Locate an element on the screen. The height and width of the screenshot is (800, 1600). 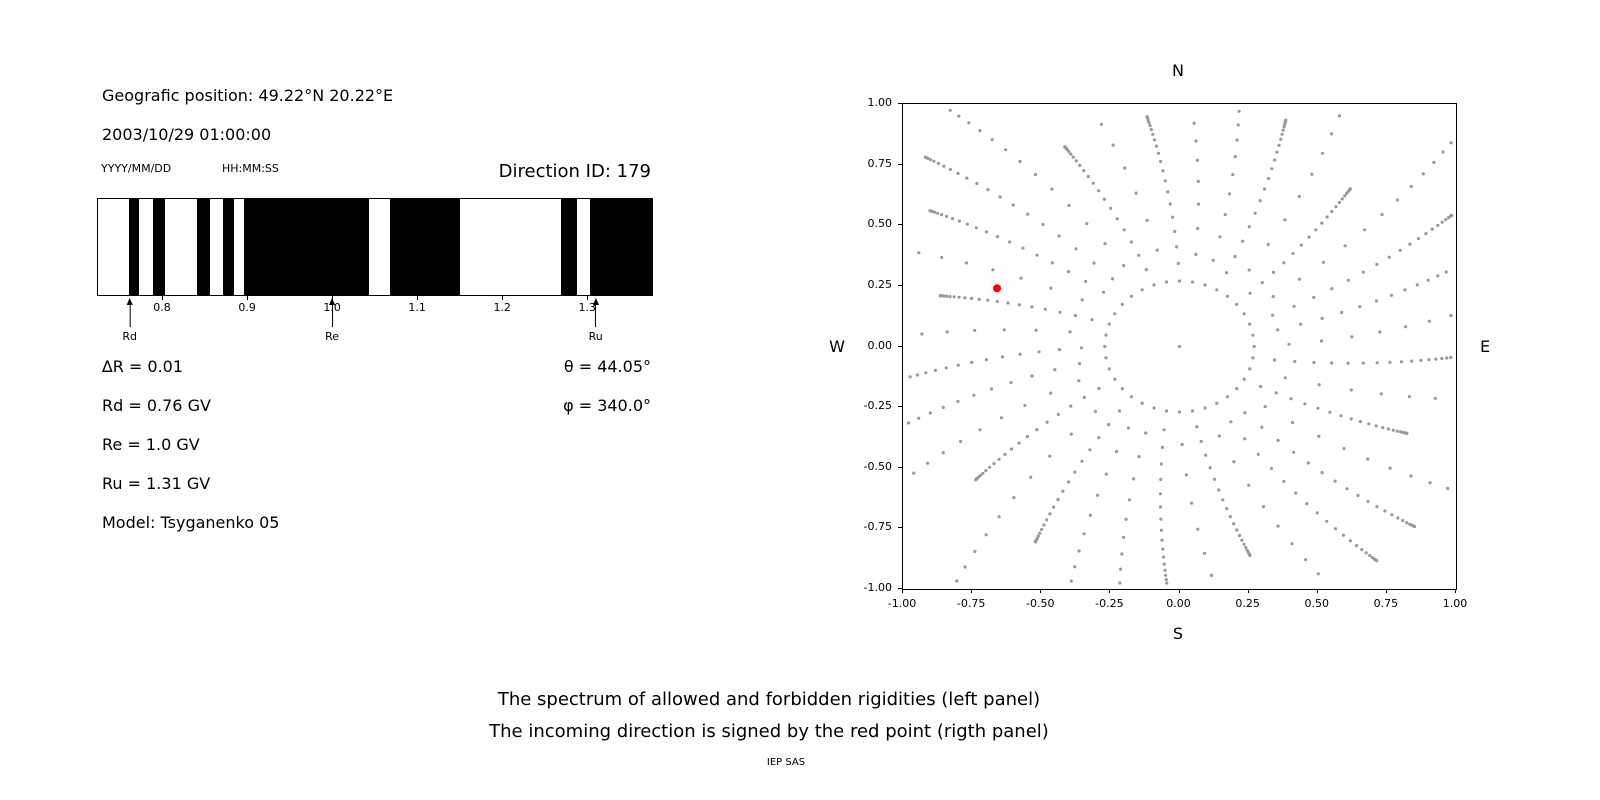
direction-id-text: Direction ID: 179 is located at coordinates (574, 171).